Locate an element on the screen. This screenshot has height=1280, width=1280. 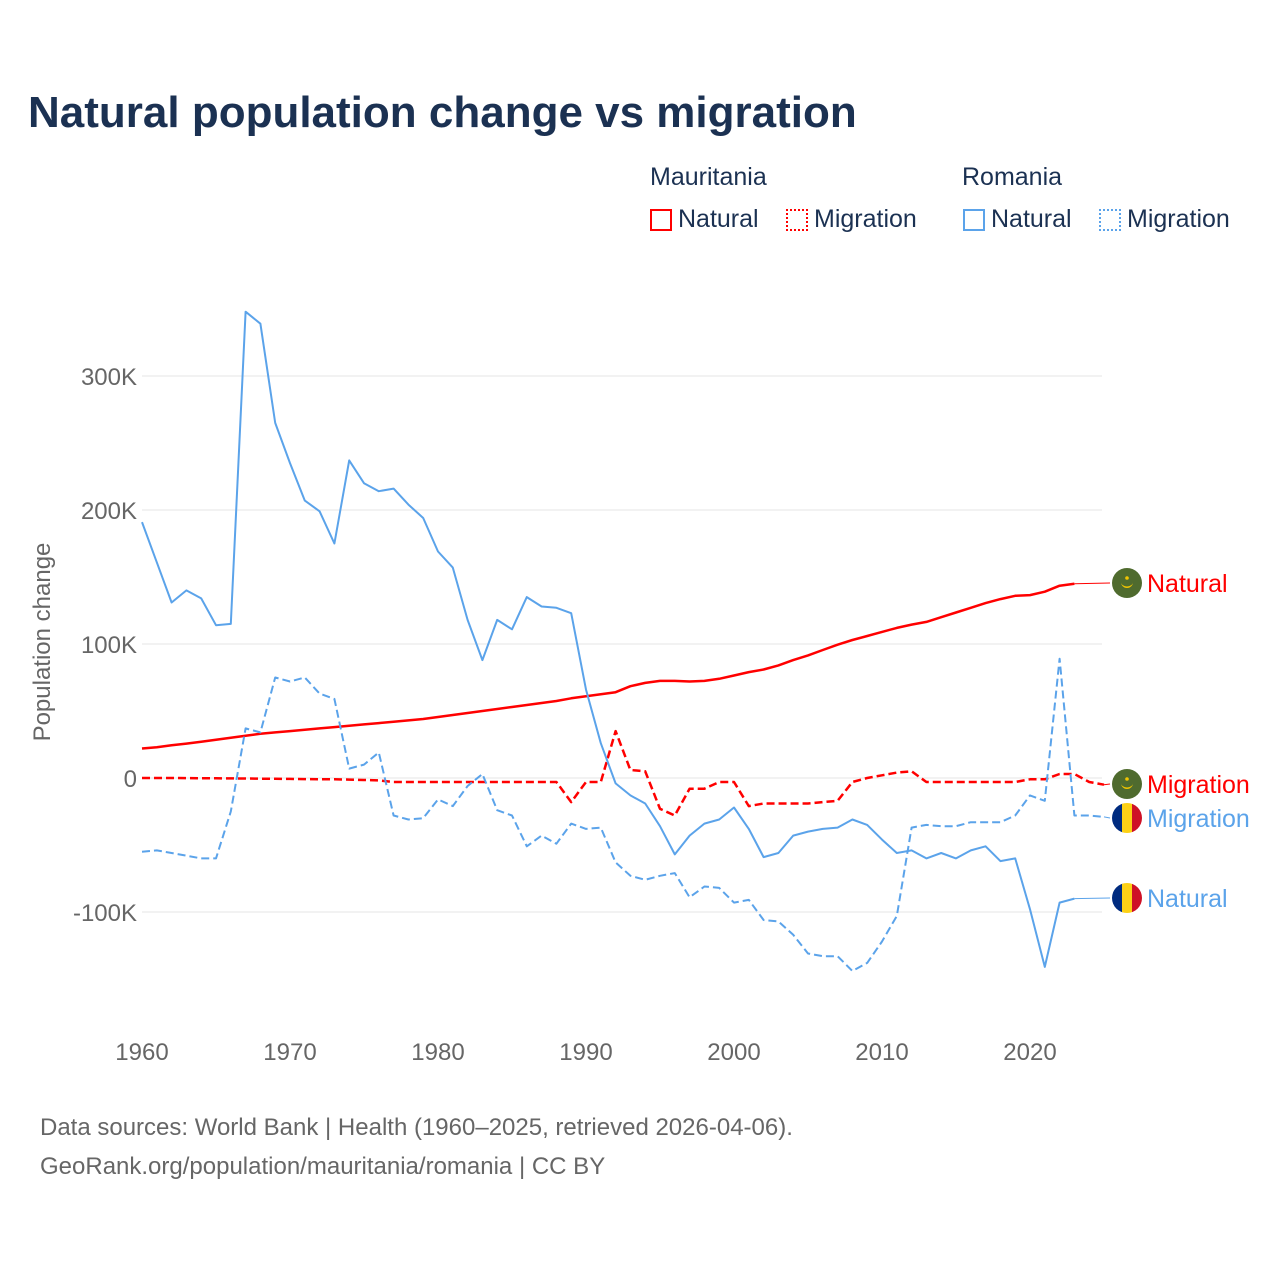
y-tick-label: 200K is located at coordinates (109, 511).